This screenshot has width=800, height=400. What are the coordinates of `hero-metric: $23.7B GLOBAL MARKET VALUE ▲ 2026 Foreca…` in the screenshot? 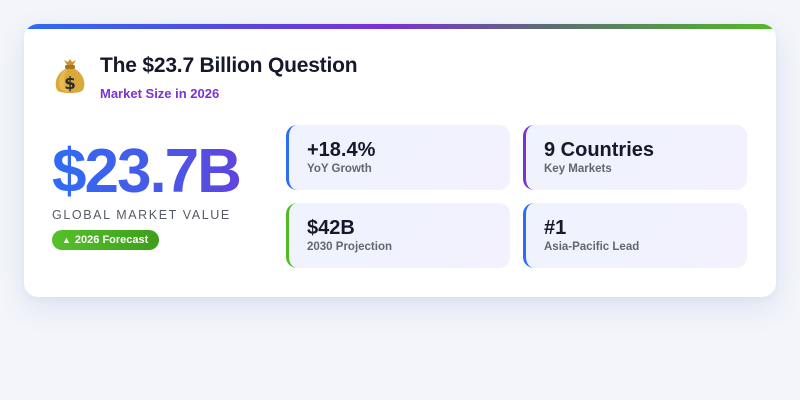 It's located at (167, 195).